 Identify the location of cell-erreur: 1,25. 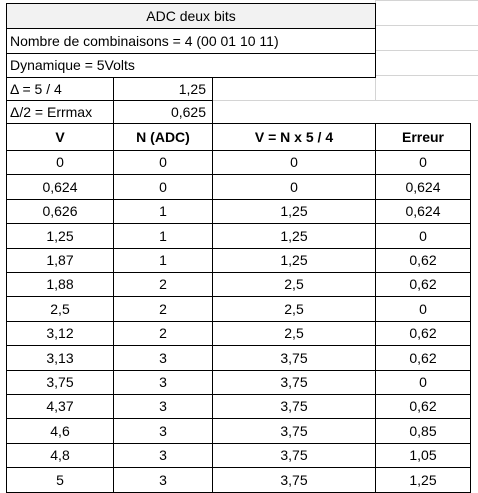
(423, 480).